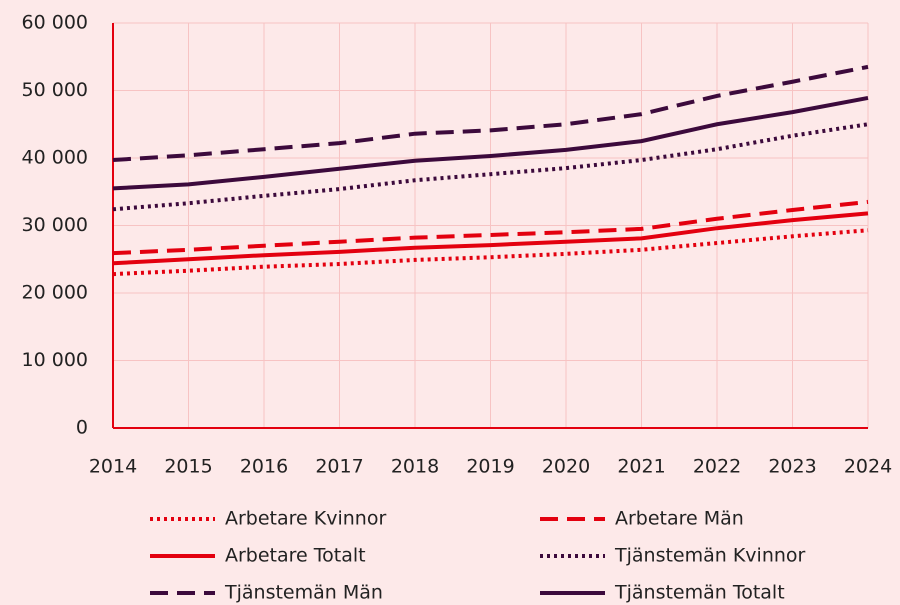  Describe the element at coordinates (792, 467) in the screenshot. I see `x-tick-label: 2023` at that location.